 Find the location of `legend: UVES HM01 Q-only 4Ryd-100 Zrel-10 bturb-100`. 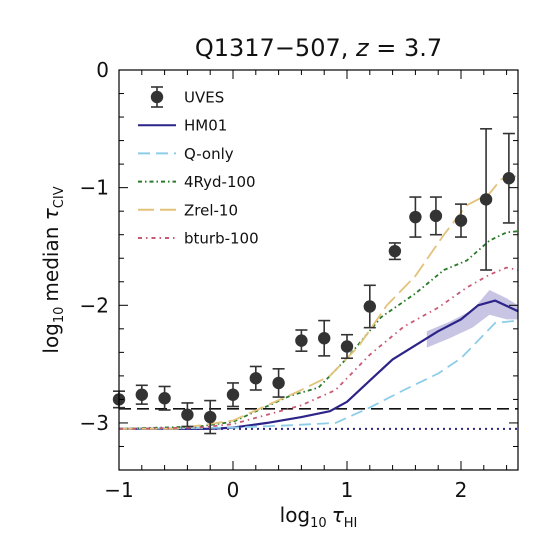

legend: UVES HM01 Q-only 4Ryd-100 Zrel-10 bturb-100 is located at coordinates (198, 167).